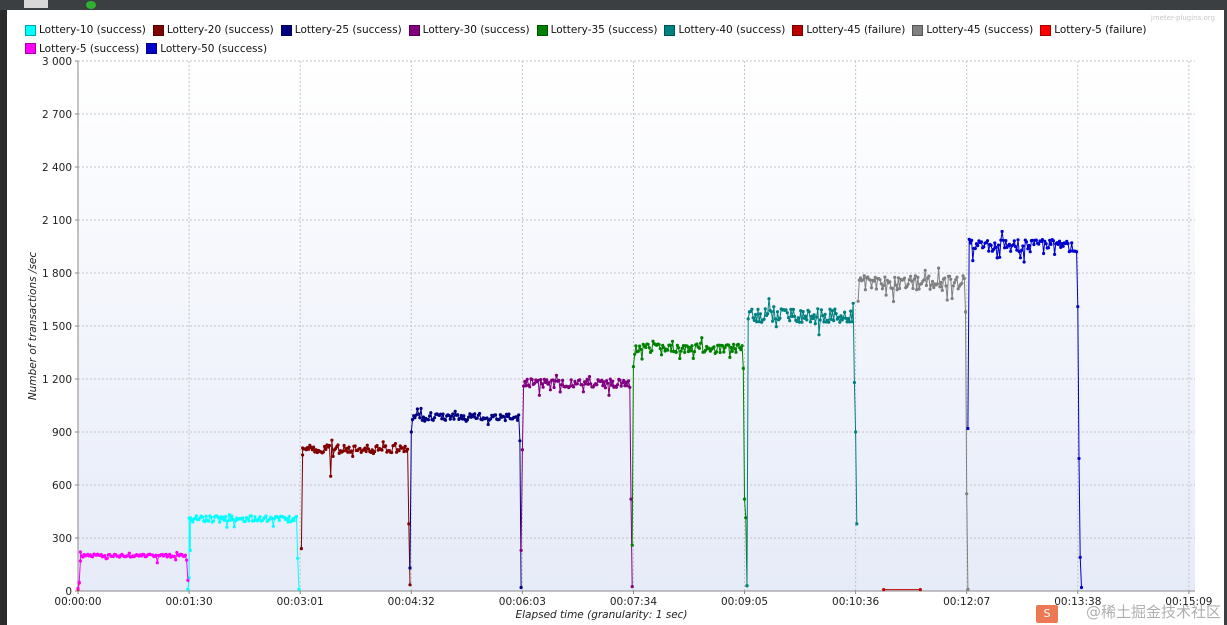  I want to click on legend-label: Lottery-45 (success), so click(980, 30).